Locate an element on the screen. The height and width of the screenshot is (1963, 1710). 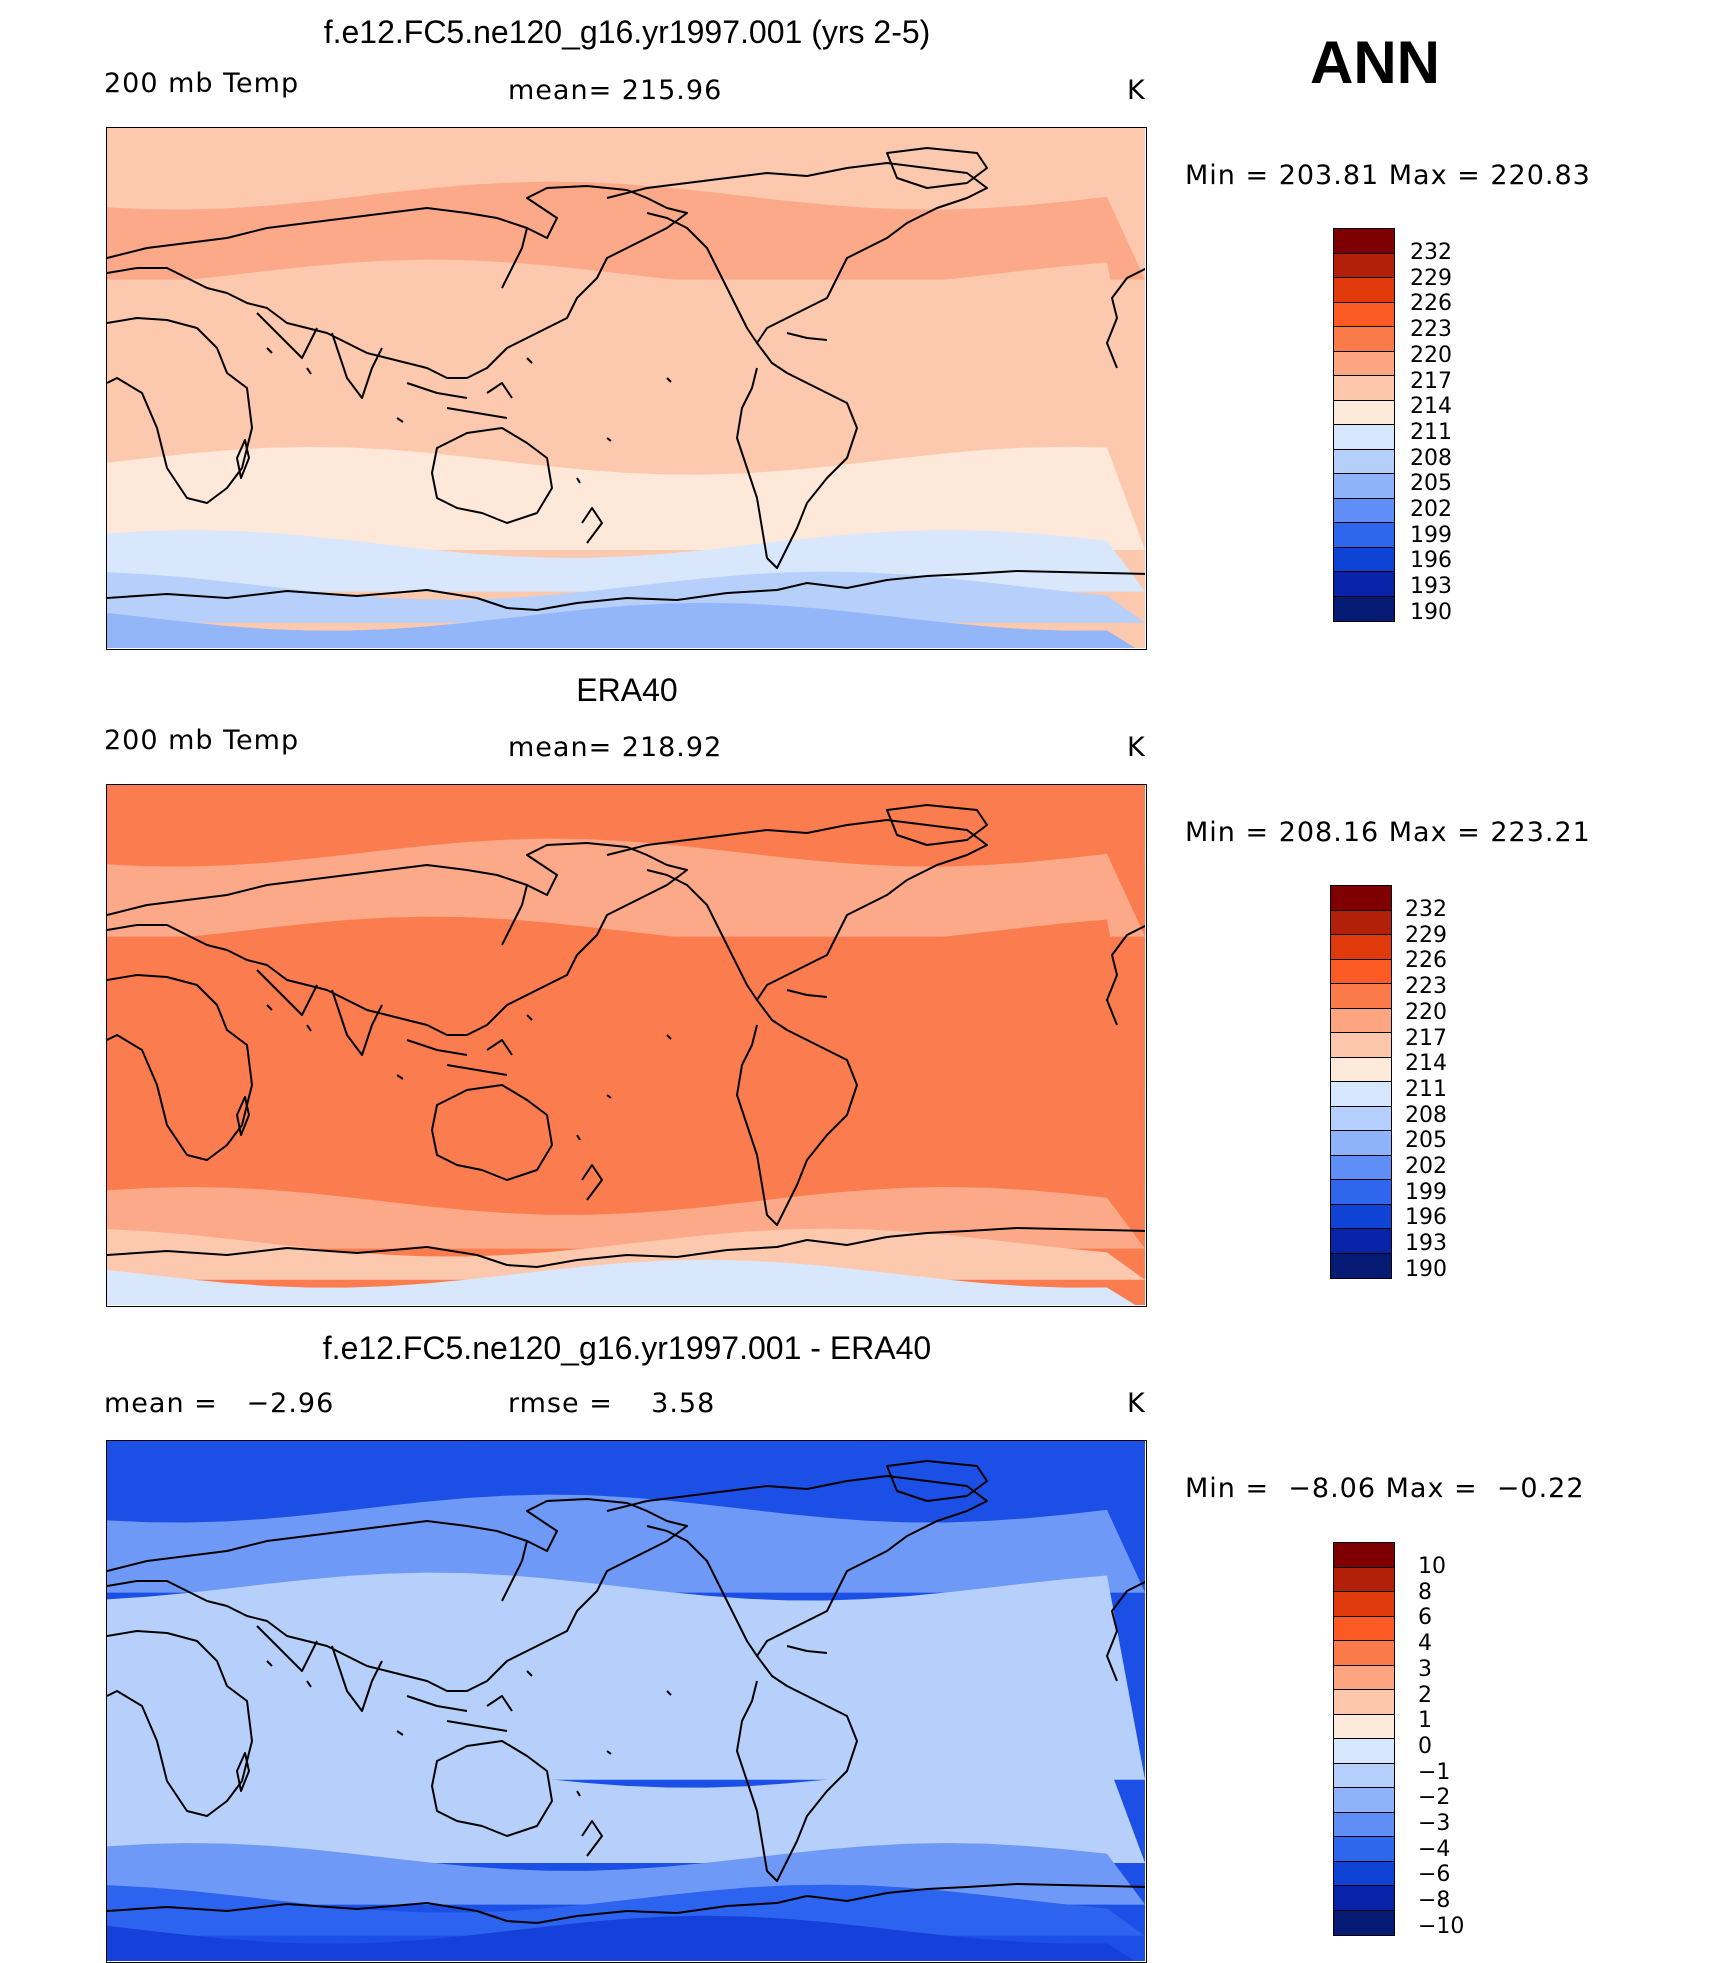
legend-tick-label: 232 is located at coordinates (1431, 252).